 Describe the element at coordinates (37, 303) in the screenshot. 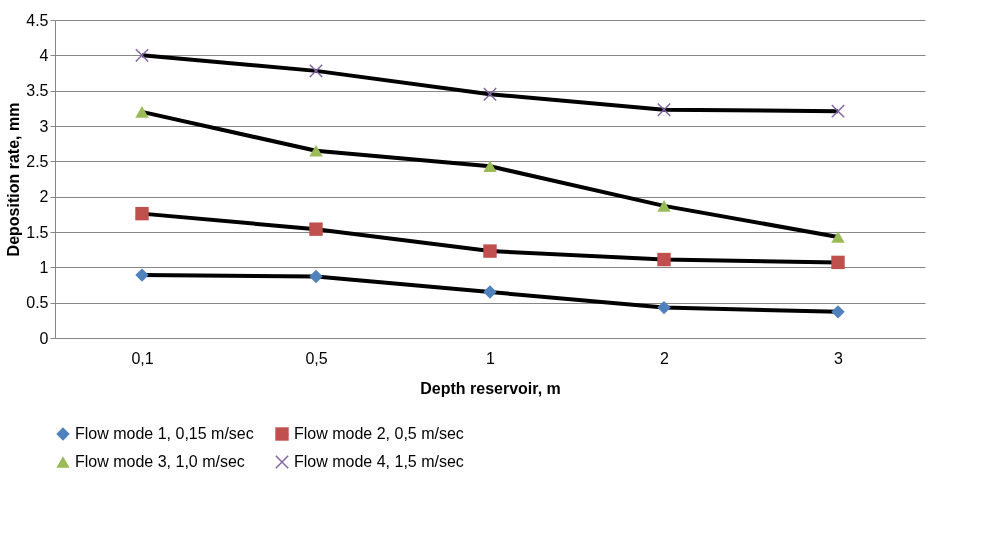

I see `y-tick-label: 0.5` at that location.